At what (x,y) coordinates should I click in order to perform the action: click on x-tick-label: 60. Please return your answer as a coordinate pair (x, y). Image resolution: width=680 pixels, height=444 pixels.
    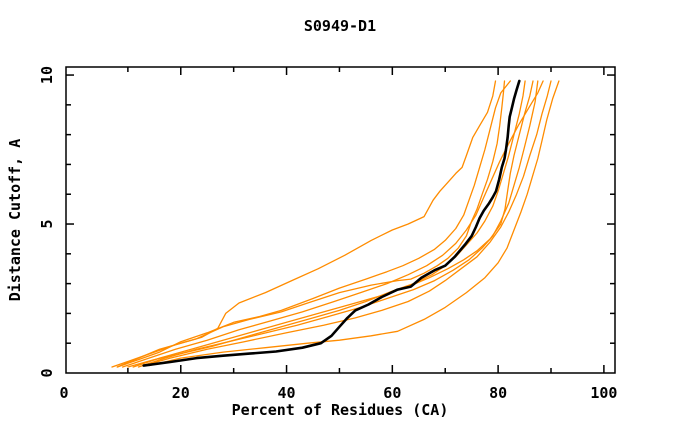
    Looking at the image, I should click on (392, 393).